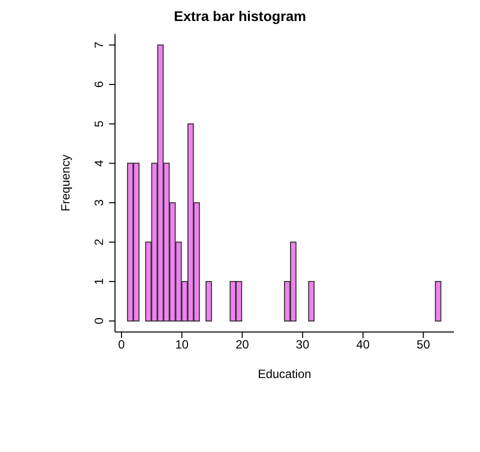 This screenshot has height=452, width=480. I want to click on x-tick-label: 0, so click(122, 345).